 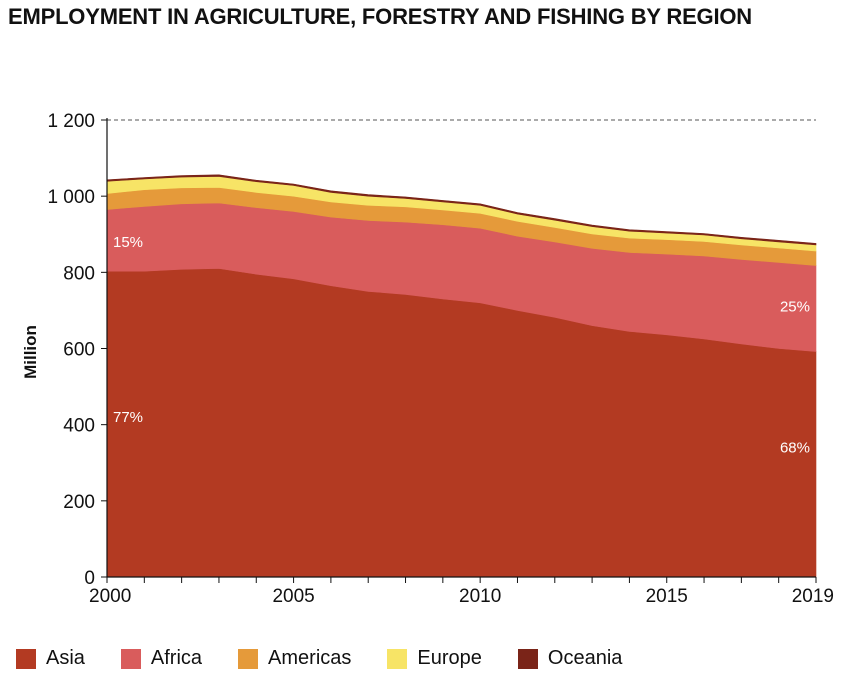 I want to click on legend-item-europe: Europe, so click(x=434, y=658).